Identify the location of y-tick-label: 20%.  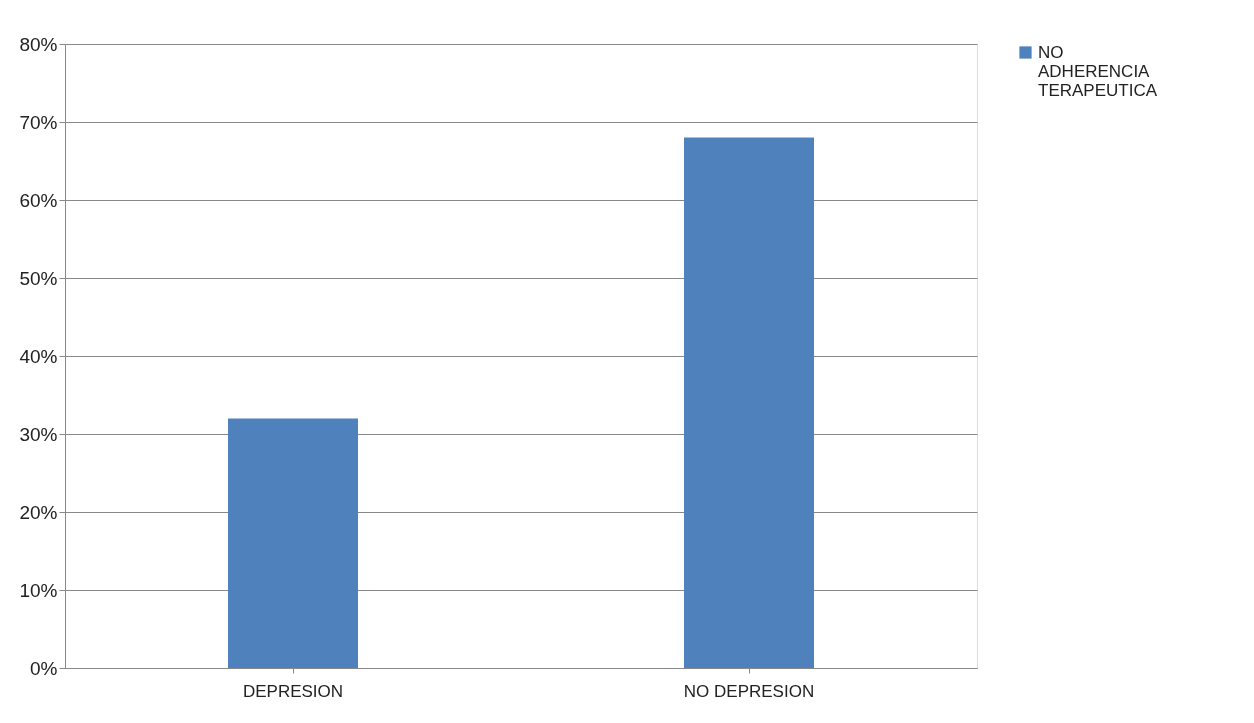
(38, 512).